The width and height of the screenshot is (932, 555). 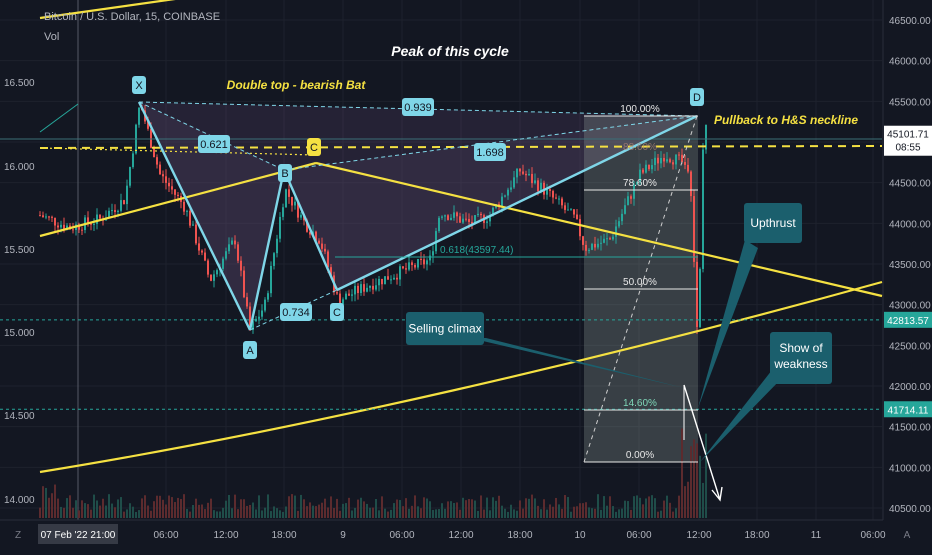 I want to click on volume-indicator-label: Vol, so click(x=52, y=37).